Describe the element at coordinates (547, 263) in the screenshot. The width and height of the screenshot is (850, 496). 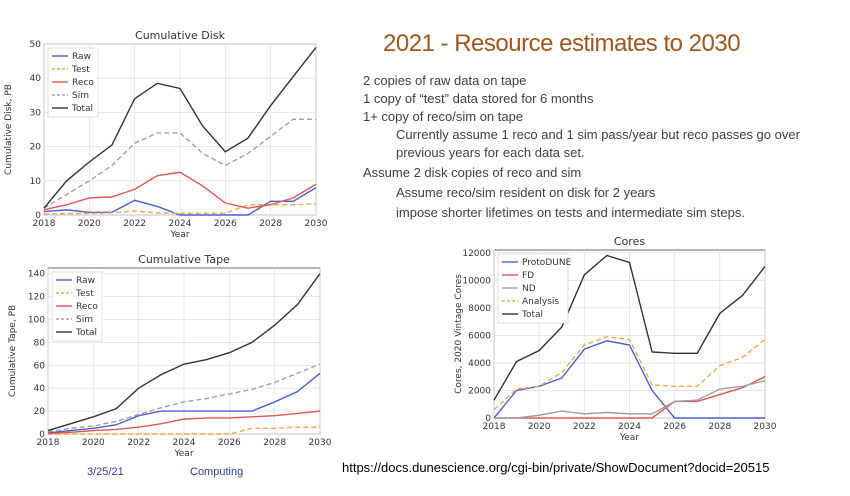
I see `legend-label: ProtoDUNE` at that location.